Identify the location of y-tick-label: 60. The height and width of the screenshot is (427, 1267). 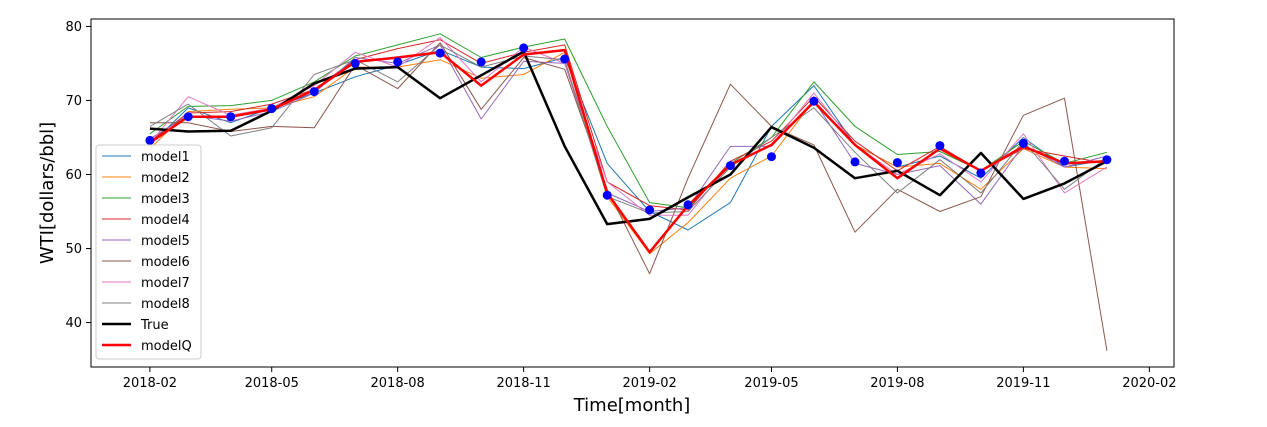
(73, 175).